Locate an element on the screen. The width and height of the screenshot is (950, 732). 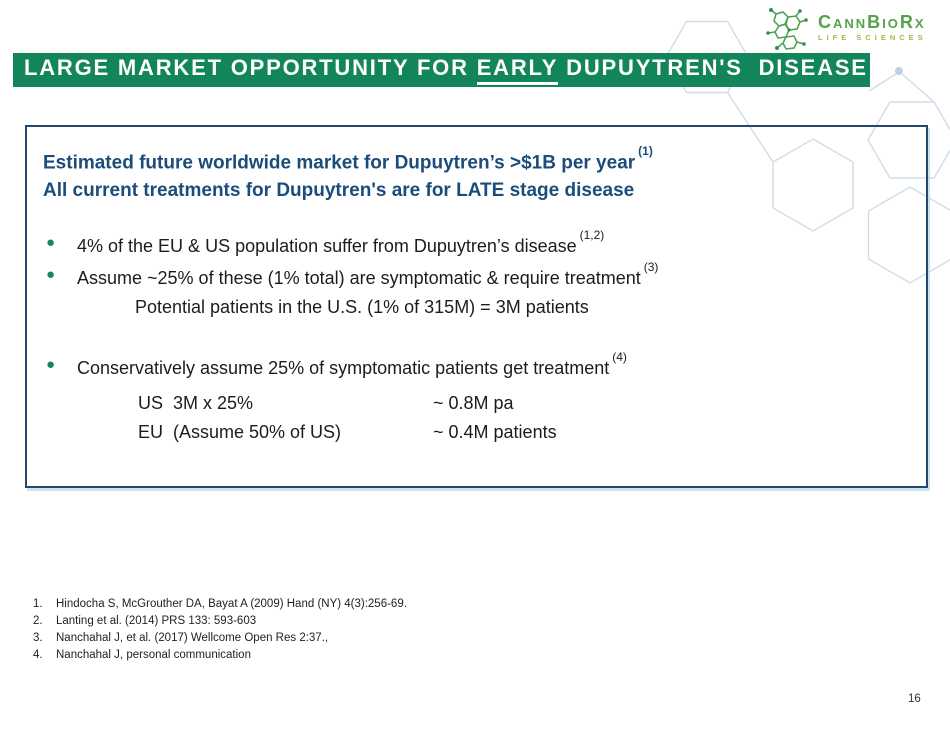
footnote-number: 3. is located at coordinates (38, 638).